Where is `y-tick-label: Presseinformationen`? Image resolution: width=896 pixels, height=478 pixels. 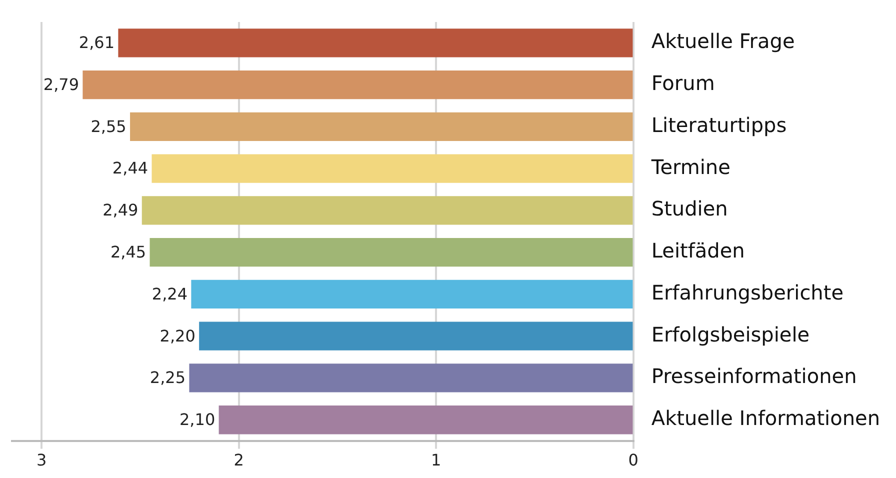
y-tick-label: Presseinformationen is located at coordinates (754, 376).